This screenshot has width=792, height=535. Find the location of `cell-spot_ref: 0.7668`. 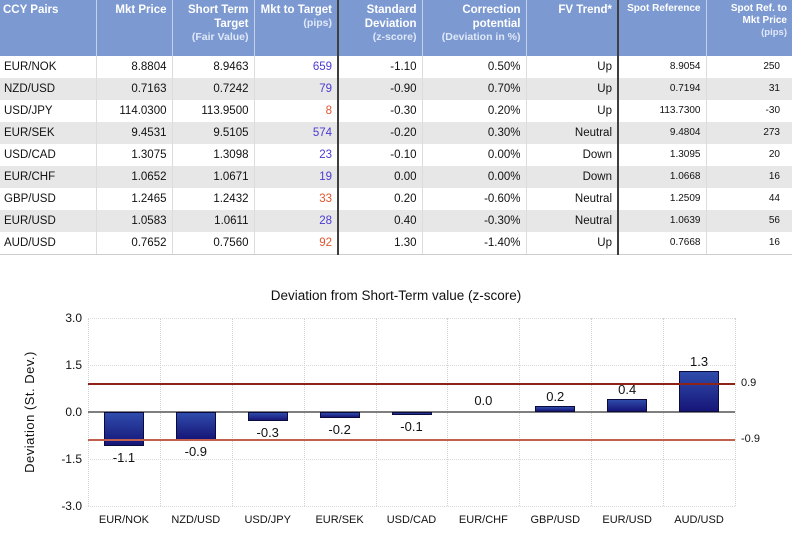

cell-spot_ref: 0.7668 is located at coordinates (662, 243).